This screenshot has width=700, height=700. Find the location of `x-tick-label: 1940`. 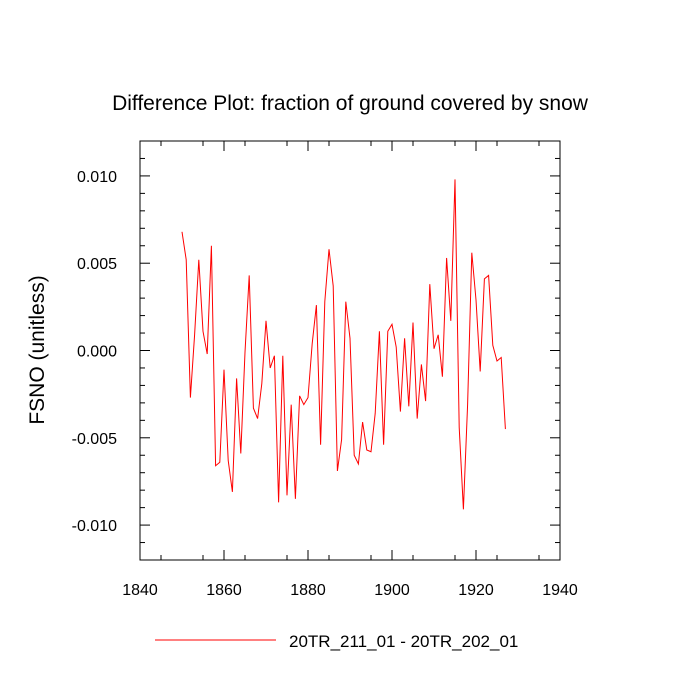

x-tick-label: 1940 is located at coordinates (560, 590).